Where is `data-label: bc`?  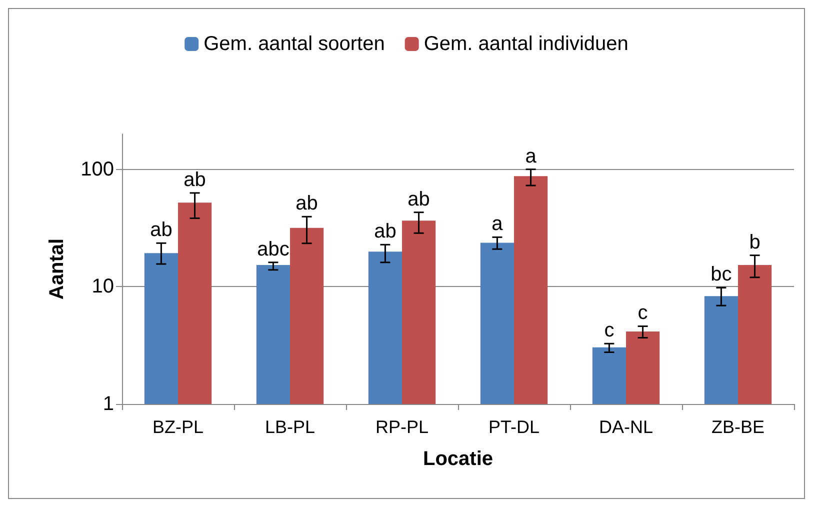 data-label: bc is located at coordinates (721, 275).